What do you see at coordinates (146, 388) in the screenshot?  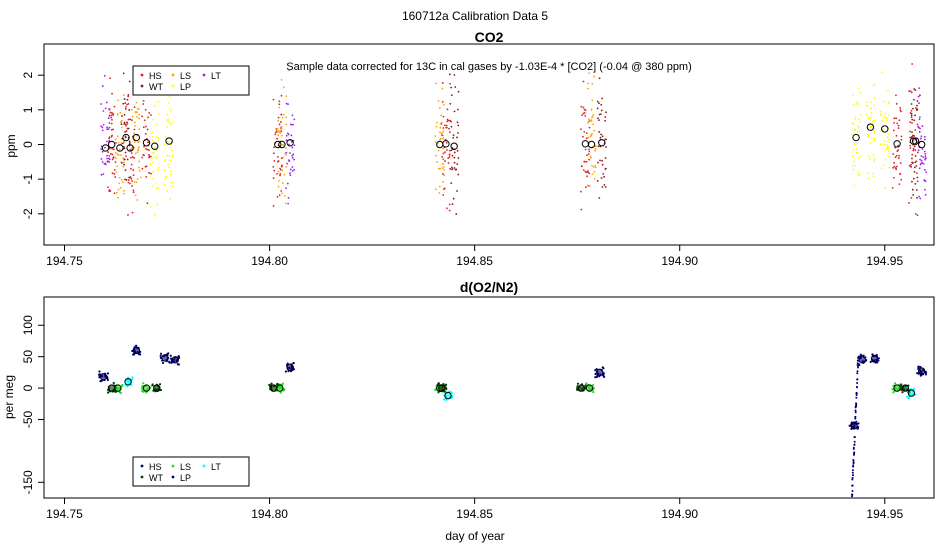 I see `o2n2-mean-point-ls` at bounding box center [146, 388].